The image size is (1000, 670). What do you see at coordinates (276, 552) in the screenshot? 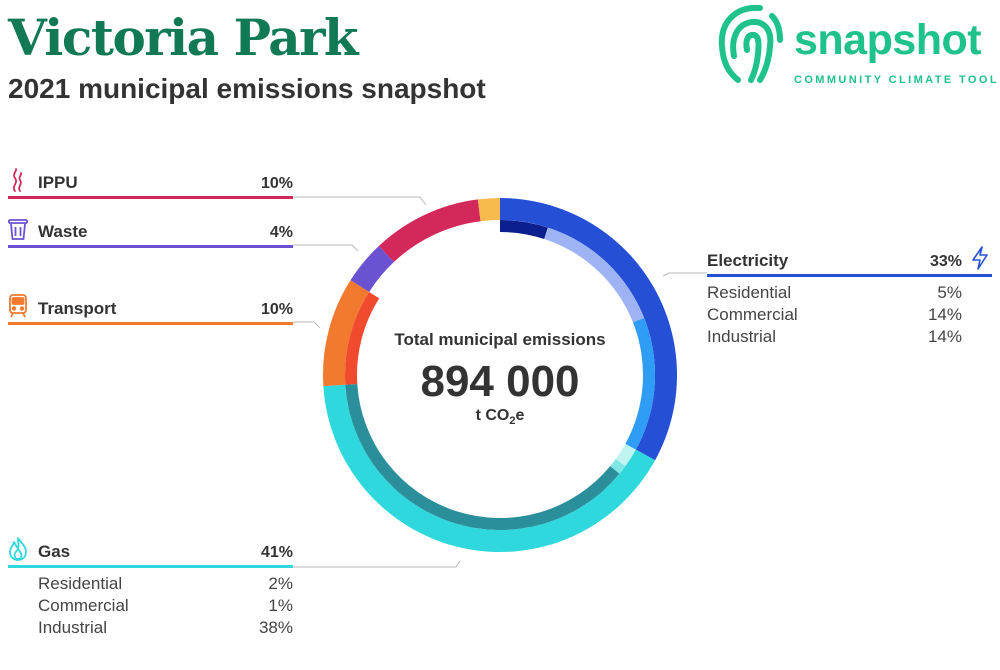
I see `category-gas-value: 41%` at bounding box center [276, 552].